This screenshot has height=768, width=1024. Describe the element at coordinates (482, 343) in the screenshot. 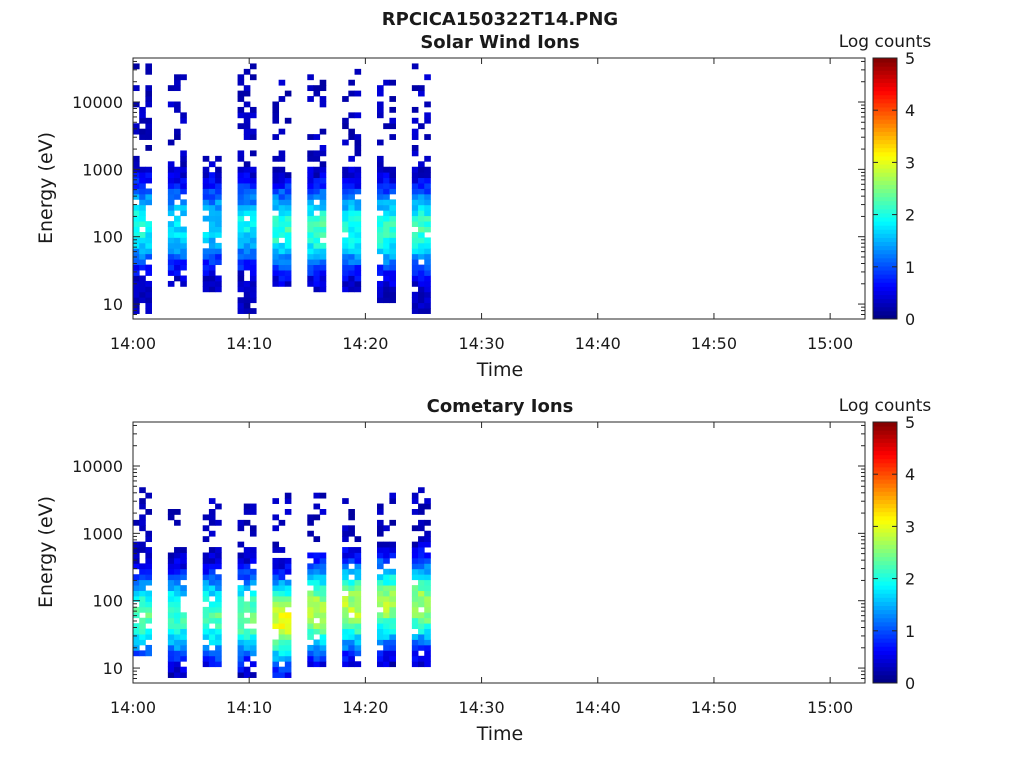

I see `x-tick-label: 14:30` at that location.